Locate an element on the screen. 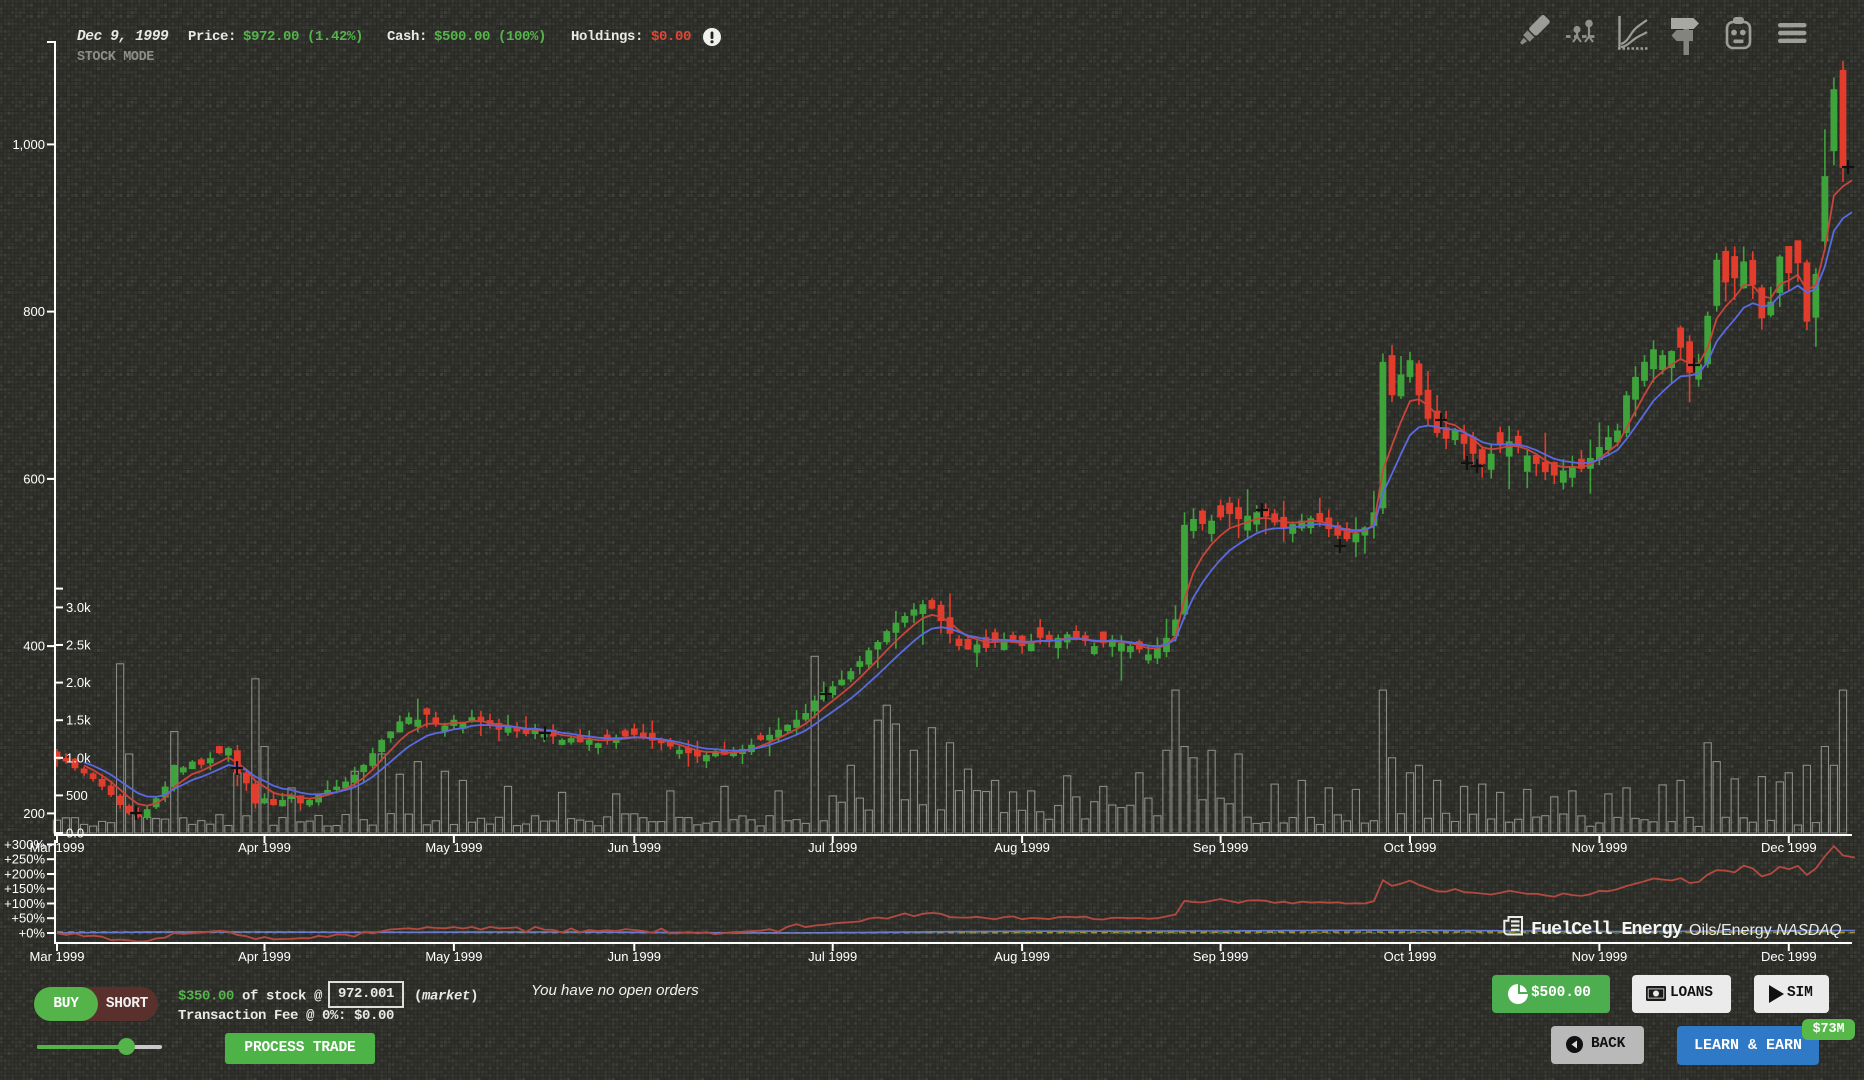 The height and width of the screenshot is (1080, 1864). svg-text: 1.5k is located at coordinates (78, 720).